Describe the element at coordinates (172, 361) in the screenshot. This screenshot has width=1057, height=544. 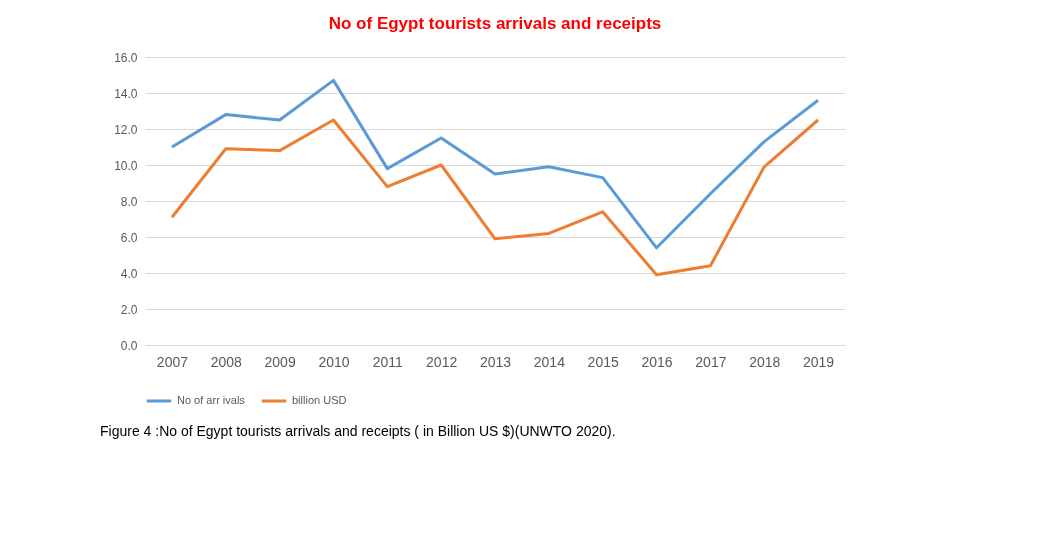
I see `x-tick-label: 2007` at that location.